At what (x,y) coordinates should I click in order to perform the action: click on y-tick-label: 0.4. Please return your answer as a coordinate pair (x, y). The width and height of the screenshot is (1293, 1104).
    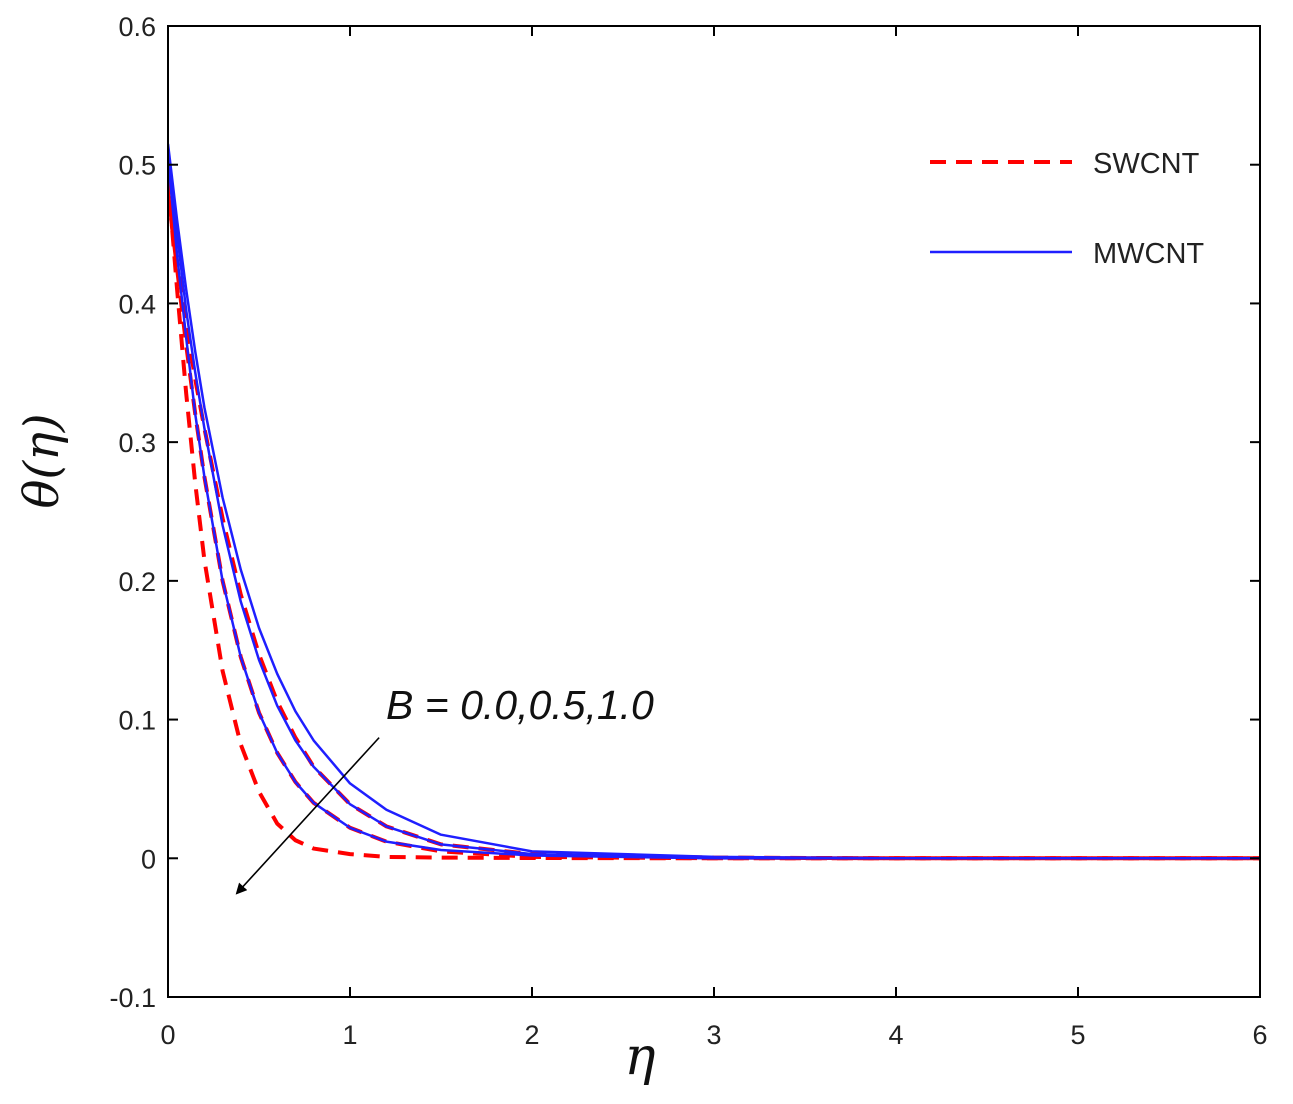
    Looking at the image, I should click on (137, 304).